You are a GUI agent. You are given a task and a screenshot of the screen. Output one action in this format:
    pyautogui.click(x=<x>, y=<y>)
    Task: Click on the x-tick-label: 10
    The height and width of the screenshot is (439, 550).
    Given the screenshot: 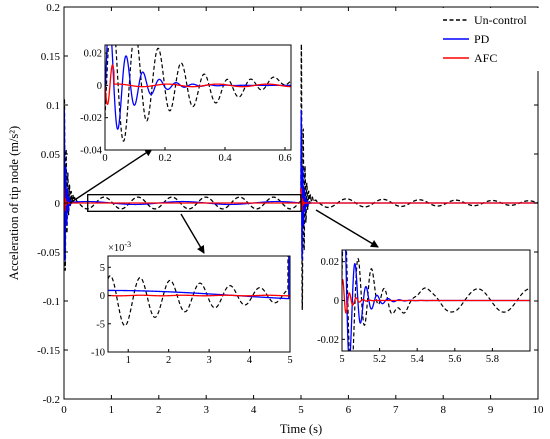 What is the action you would take?
    pyautogui.click(x=539, y=410)
    